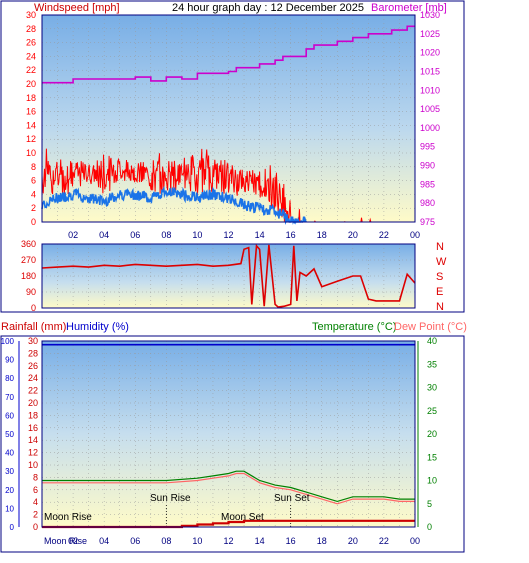 This screenshot has width=529, height=563. I want to click on rainfall-tick-label: 4, so click(35, 502).